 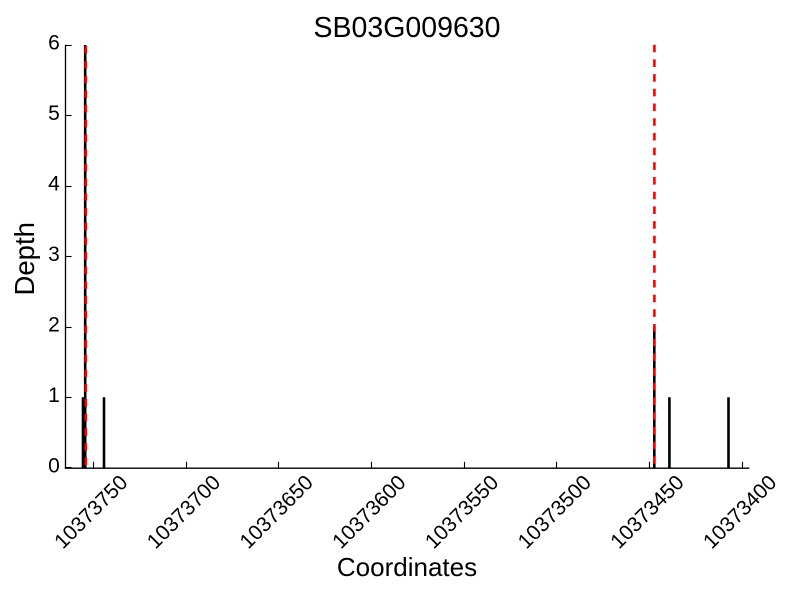 What do you see at coordinates (54, 184) in the screenshot?
I see `svg-text: 4` at bounding box center [54, 184].